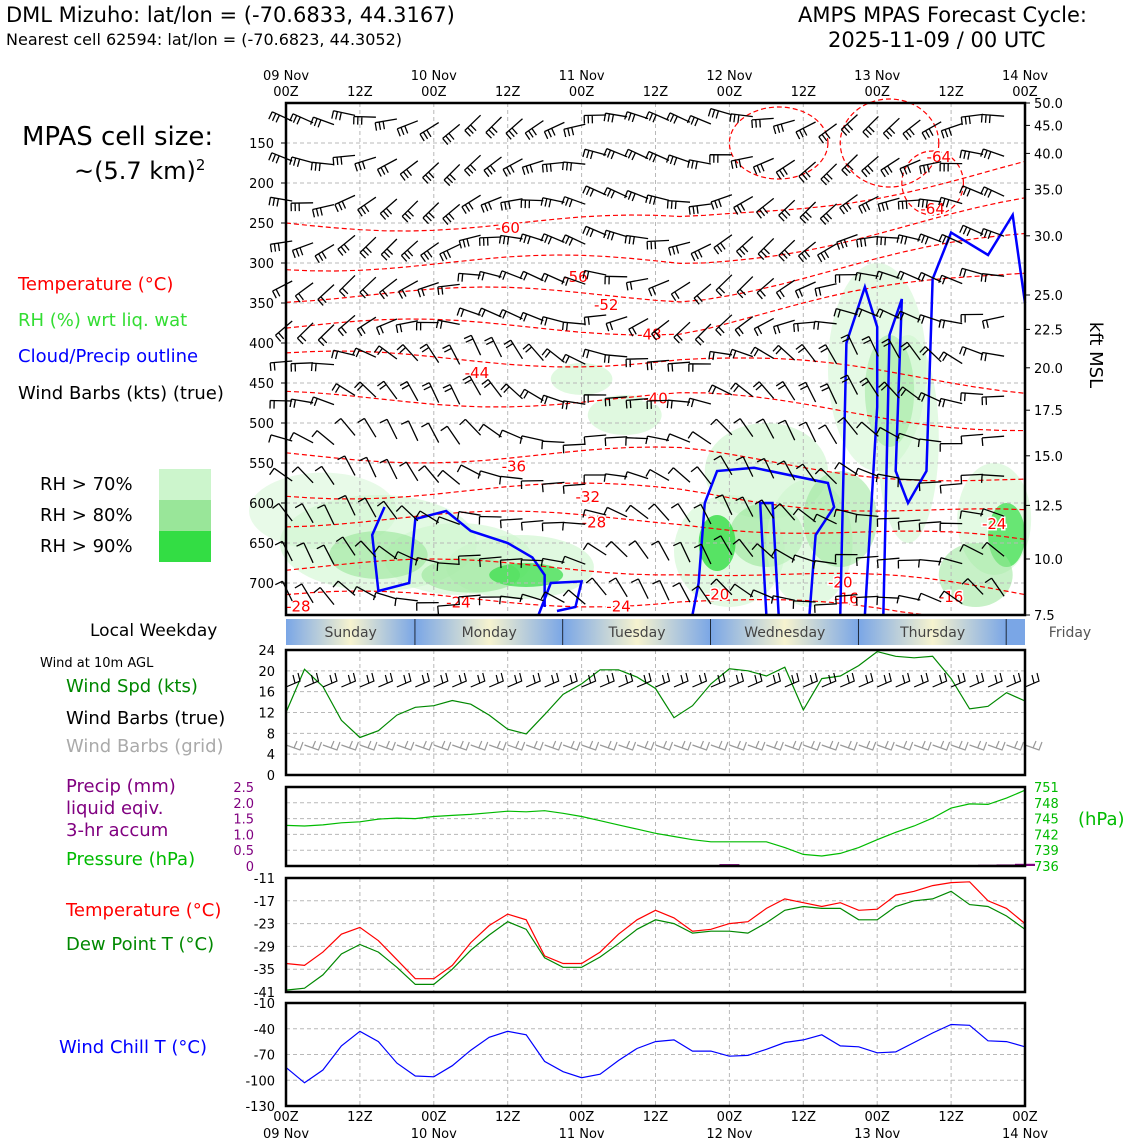 The width and height of the screenshot is (1140, 1140). What do you see at coordinates (1048, 296) in the screenshot?
I see `kft-tick-label: 25.0` at bounding box center [1048, 296].